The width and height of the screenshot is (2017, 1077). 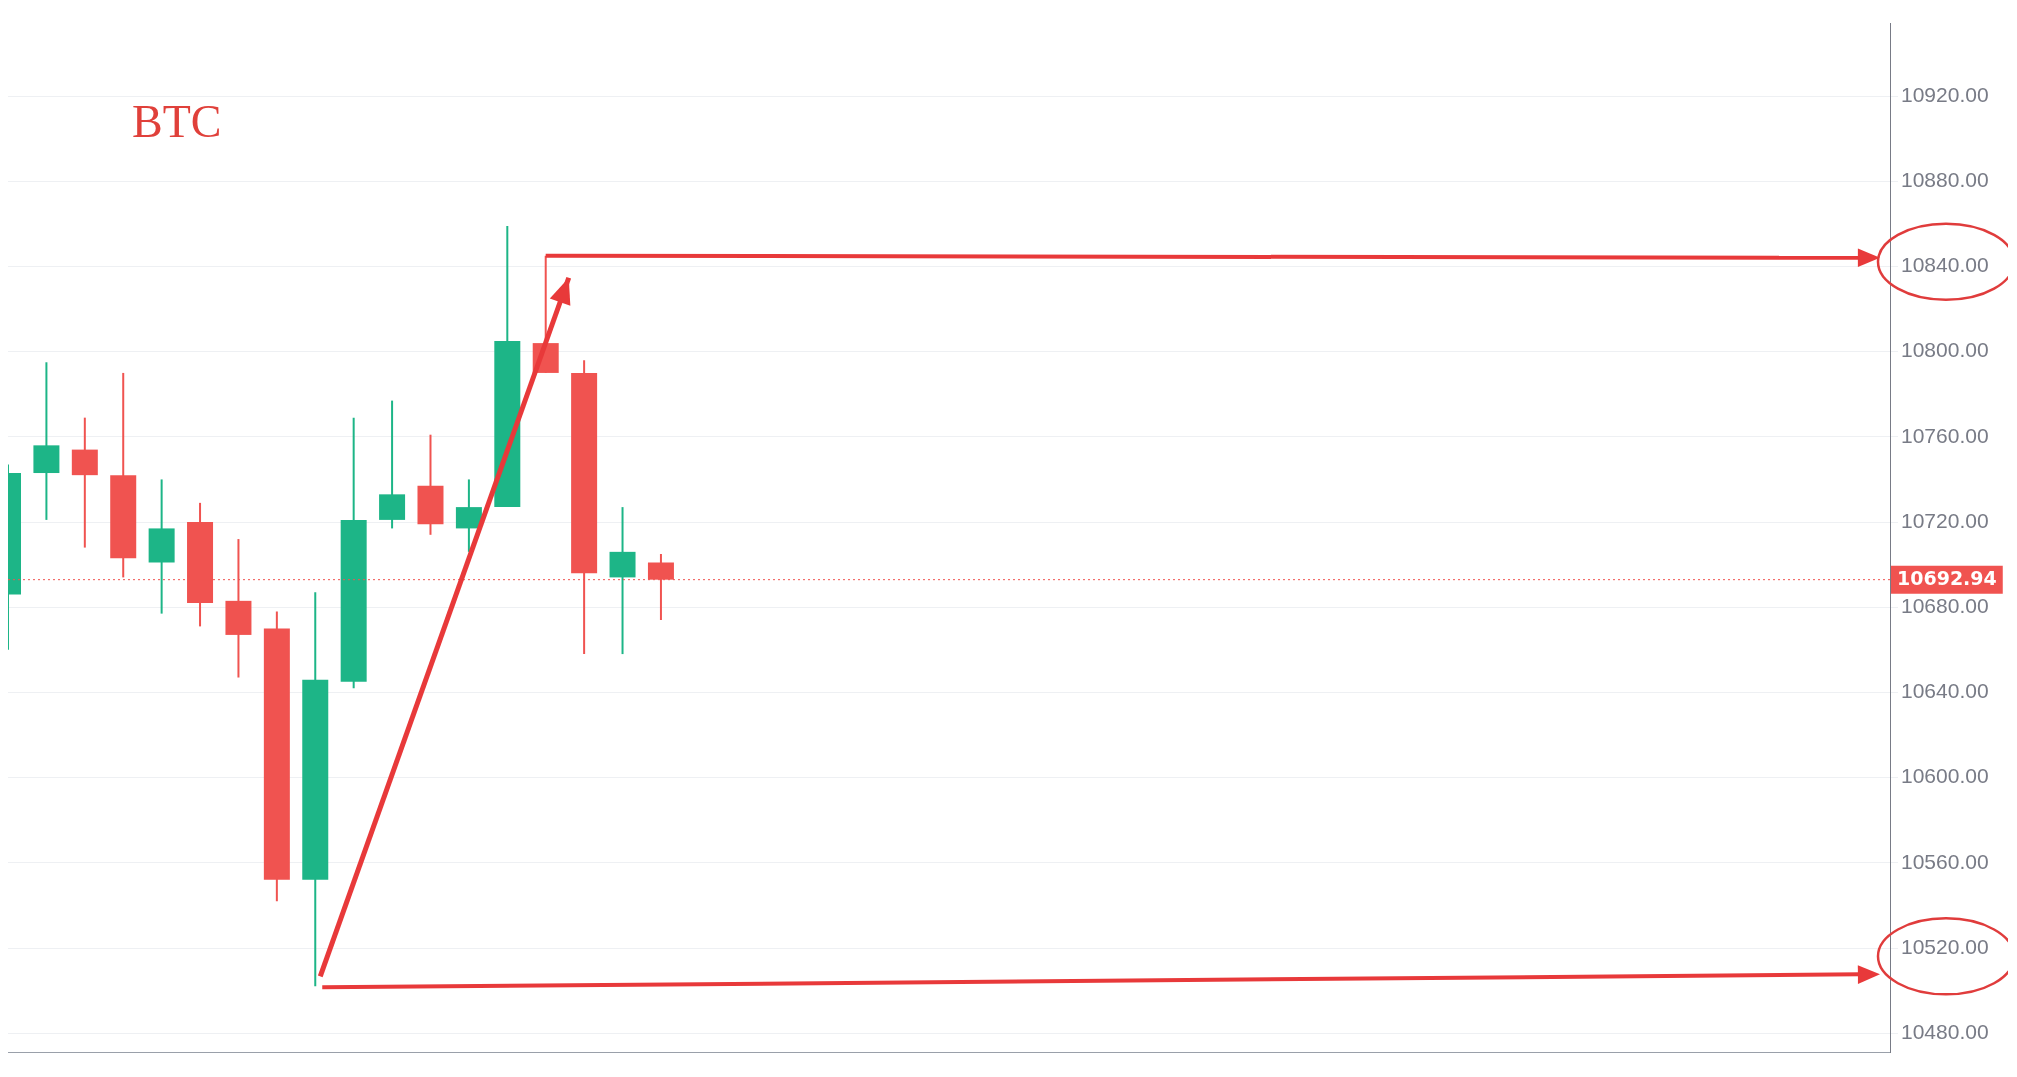 What do you see at coordinates (1945, 180) in the screenshot?
I see `y-tick-label: 10880.00` at bounding box center [1945, 180].